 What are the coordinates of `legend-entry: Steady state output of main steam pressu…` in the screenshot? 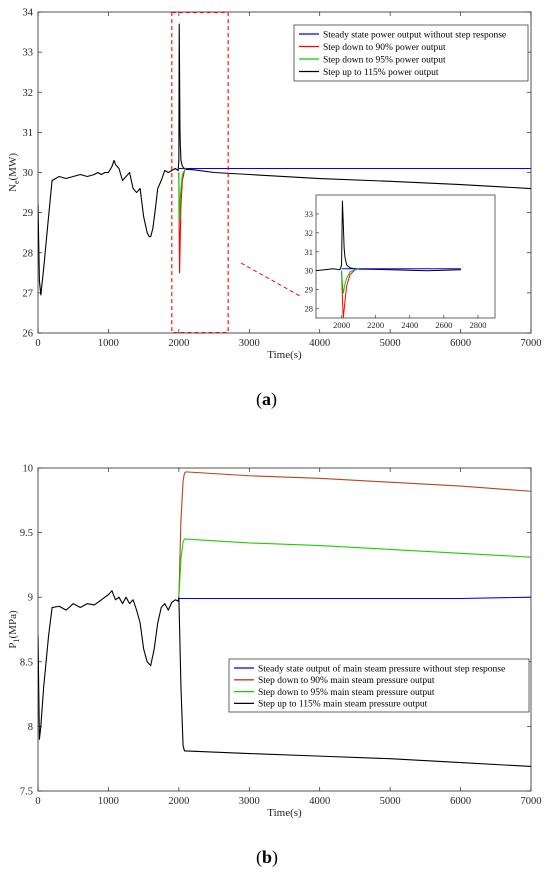 It's located at (381, 668).